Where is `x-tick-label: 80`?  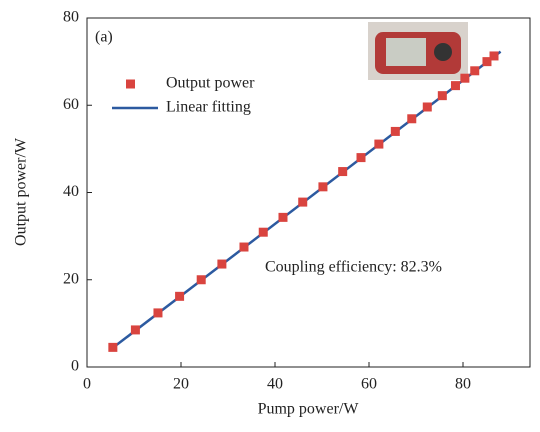 x-tick-label: 80 is located at coordinates (463, 384).